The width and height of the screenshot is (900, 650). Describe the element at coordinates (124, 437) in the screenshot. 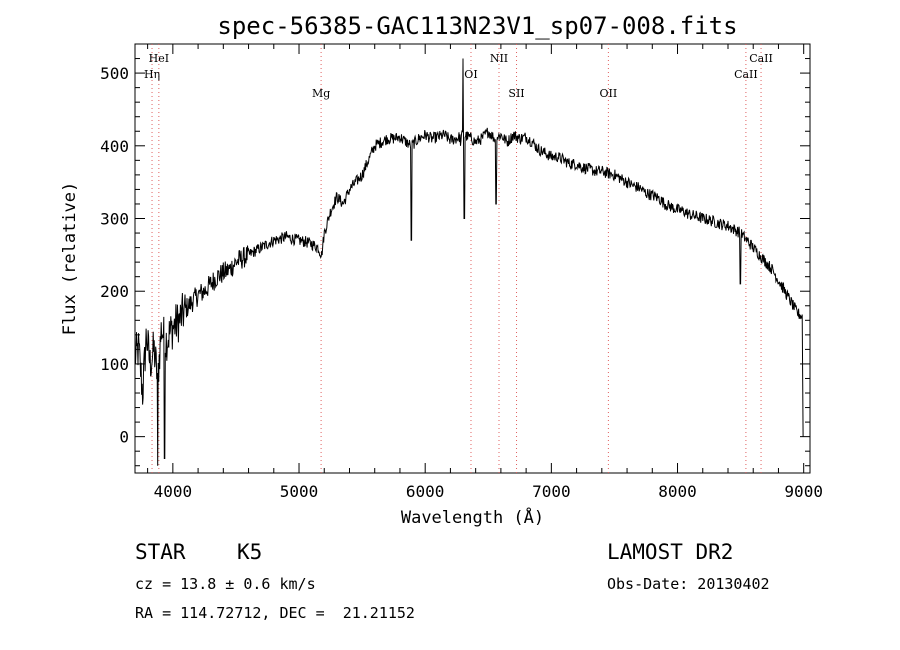

I see `y-tick-label: 0` at that location.